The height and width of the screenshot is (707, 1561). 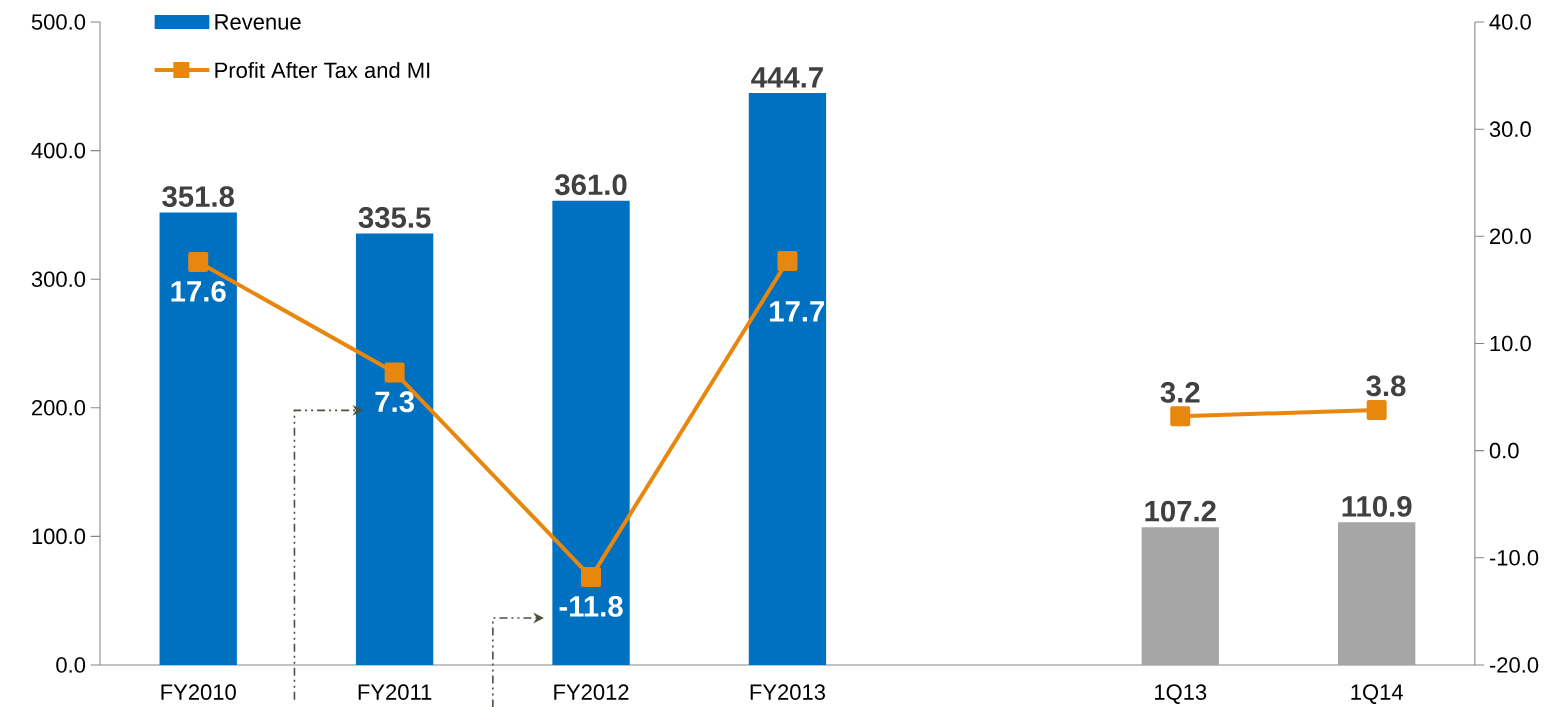 What do you see at coordinates (59, 407) in the screenshot?
I see `y-tick-label: 200.0` at bounding box center [59, 407].